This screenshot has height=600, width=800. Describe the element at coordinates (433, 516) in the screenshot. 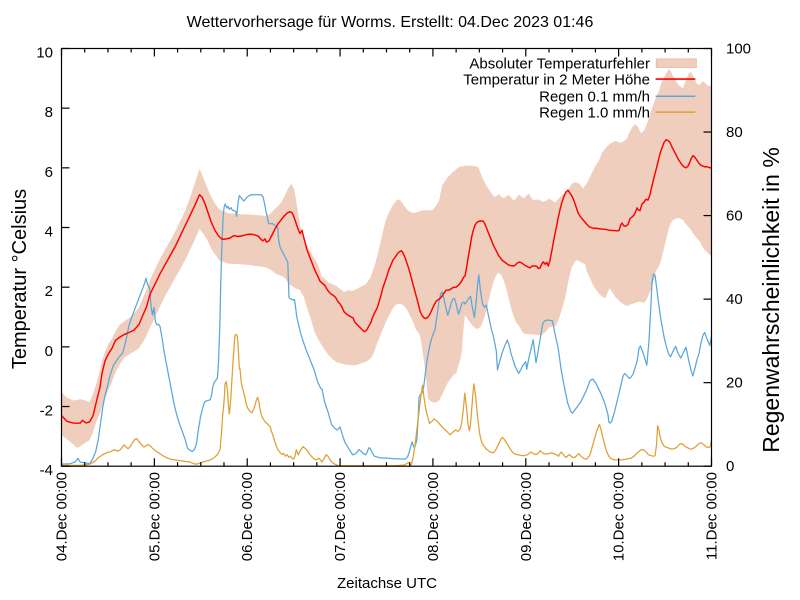

I see `svg-text: 08.Dec 00:00` at that location.